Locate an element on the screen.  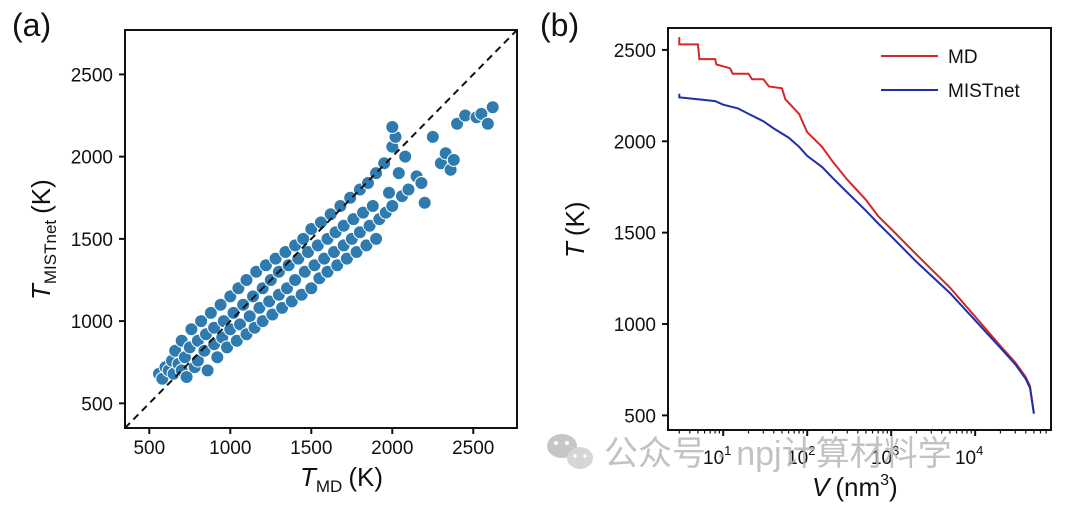
legend: MD MISTnet is located at coordinates (951, 74).